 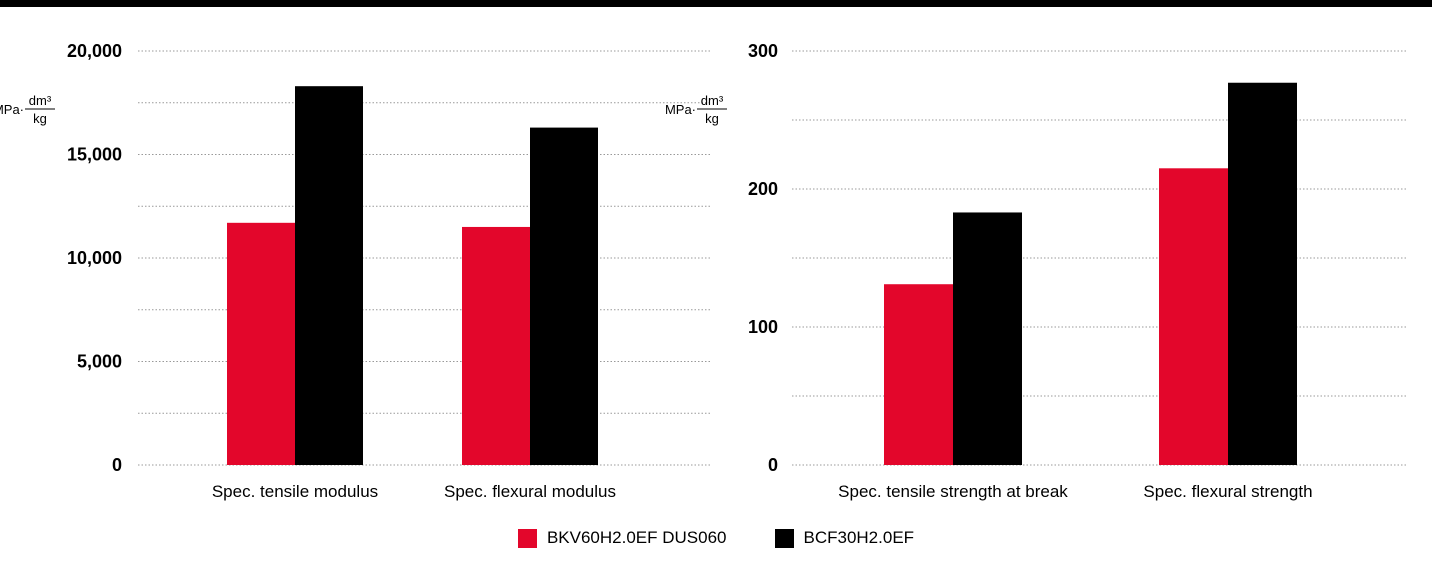 I want to click on y-tick-label: 10,000, so click(x=94, y=258).